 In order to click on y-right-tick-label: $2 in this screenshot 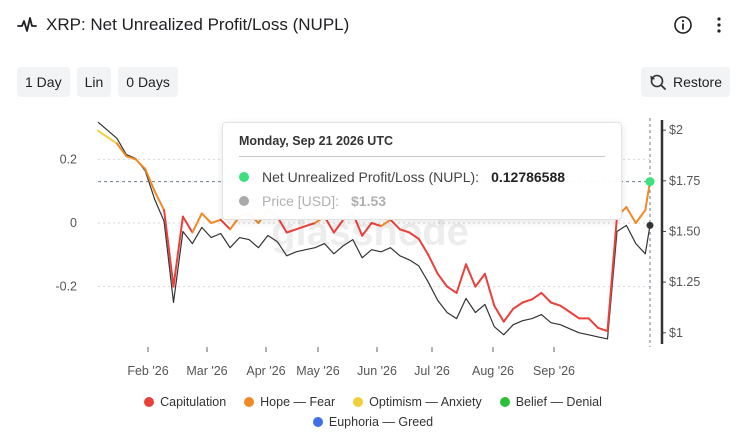, I will do `click(676, 130)`.